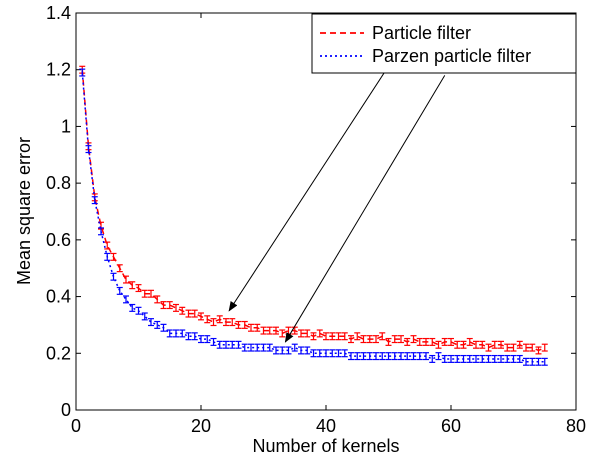 The image size is (605, 463). I want to click on x-tick-label: 20, so click(201, 426).